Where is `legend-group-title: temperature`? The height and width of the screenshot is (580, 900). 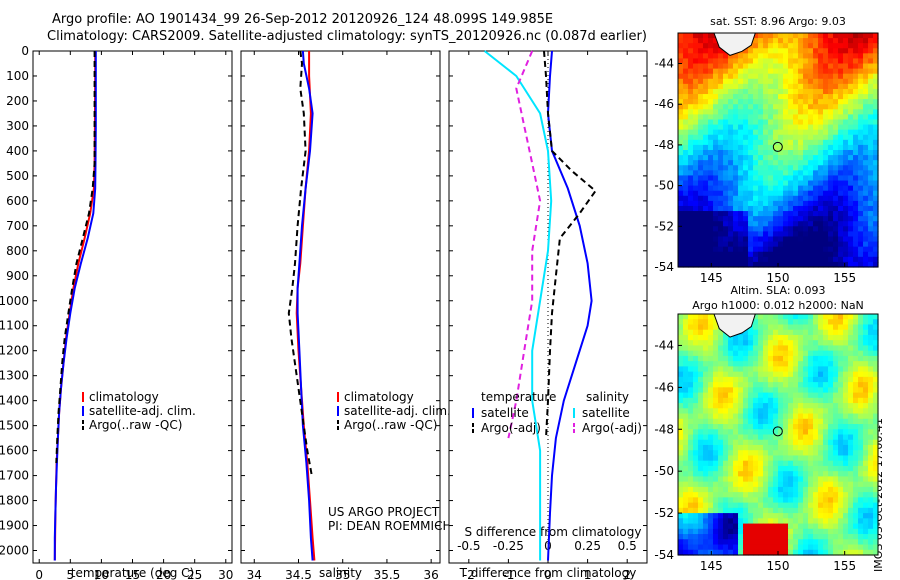 legend-group-title: temperature is located at coordinates (518, 397).